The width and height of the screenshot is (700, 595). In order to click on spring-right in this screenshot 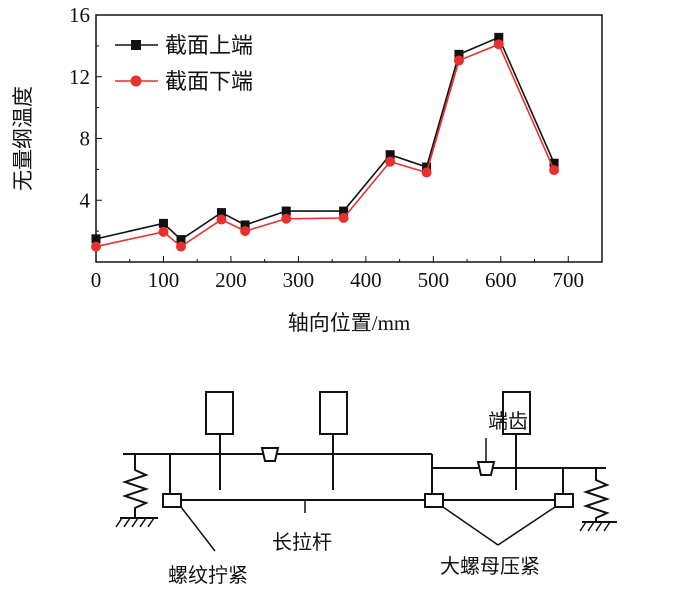, I will do `click(596, 495)`.